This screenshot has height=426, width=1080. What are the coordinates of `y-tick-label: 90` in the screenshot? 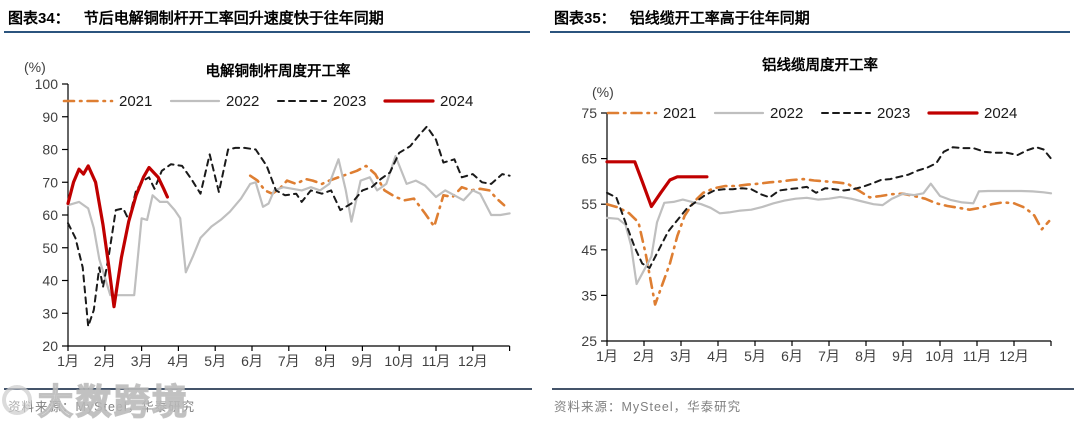 It's located at (50, 117).